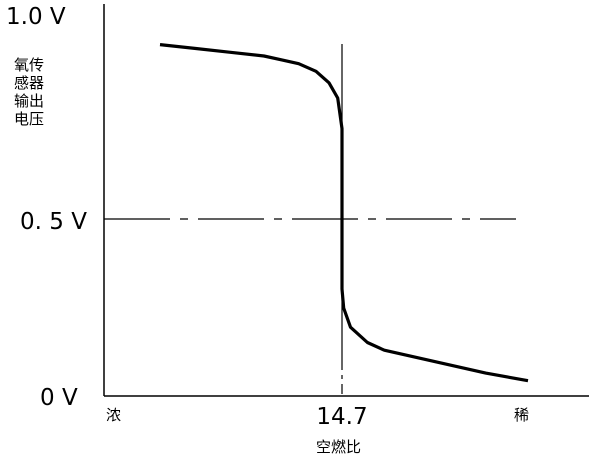  I want to click on y-tick-label-0v: 0 V, so click(59, 398).